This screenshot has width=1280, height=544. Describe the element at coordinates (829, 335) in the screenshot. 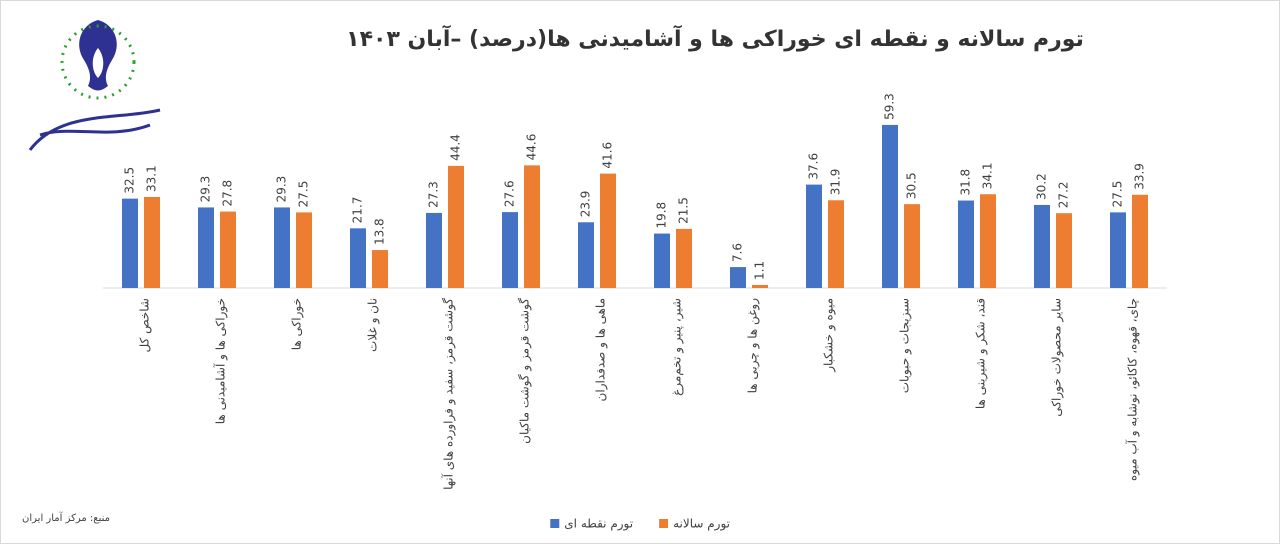

I see `x-tick-label: میوه و خشکبار` at that location.